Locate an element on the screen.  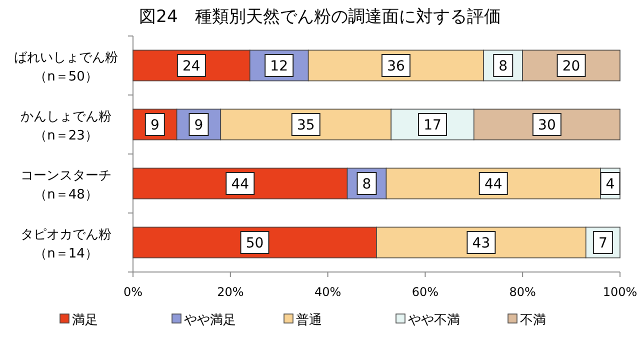
x-tick-label: 0% is located at coordinates (133, 292).